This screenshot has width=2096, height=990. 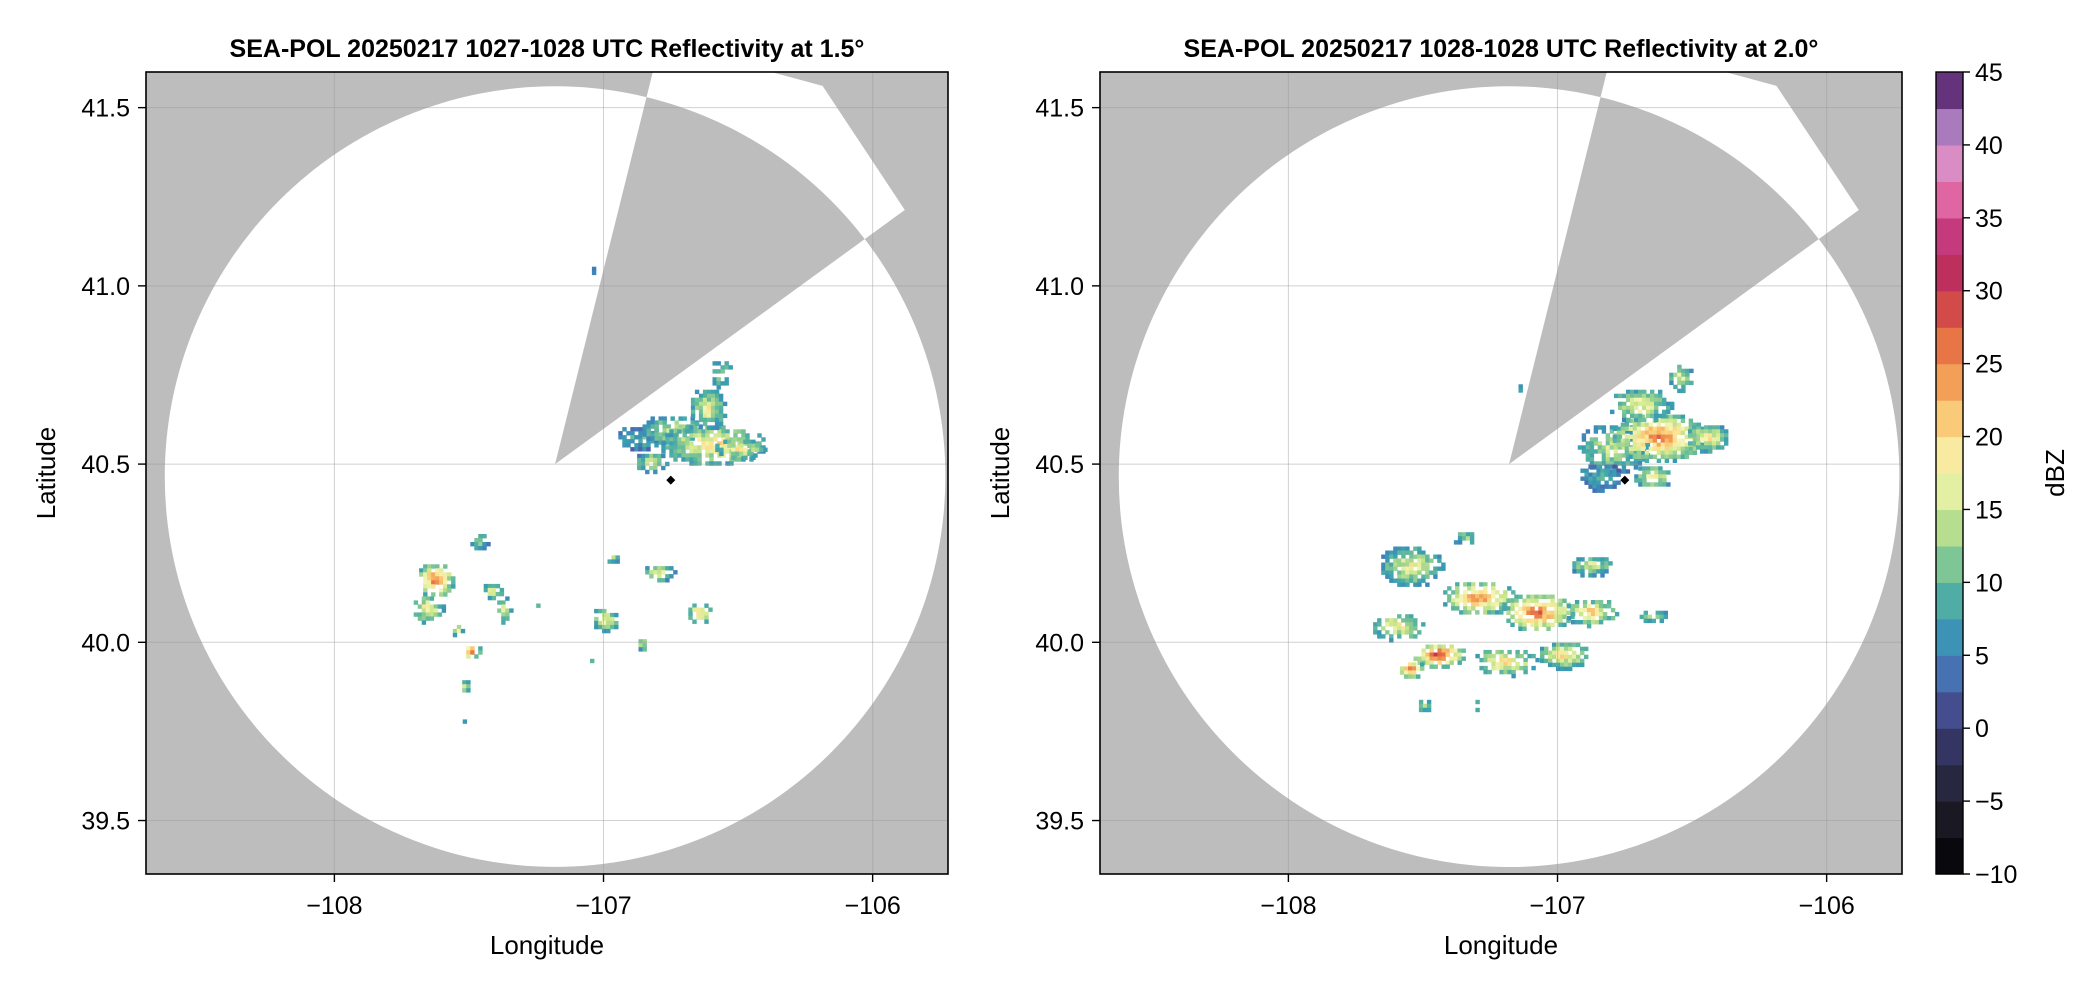 What do you see at coordinates (1059, 643) in the screenshot?
I see `y-tick-label: 40.0` at bounding box center [1059, 643].